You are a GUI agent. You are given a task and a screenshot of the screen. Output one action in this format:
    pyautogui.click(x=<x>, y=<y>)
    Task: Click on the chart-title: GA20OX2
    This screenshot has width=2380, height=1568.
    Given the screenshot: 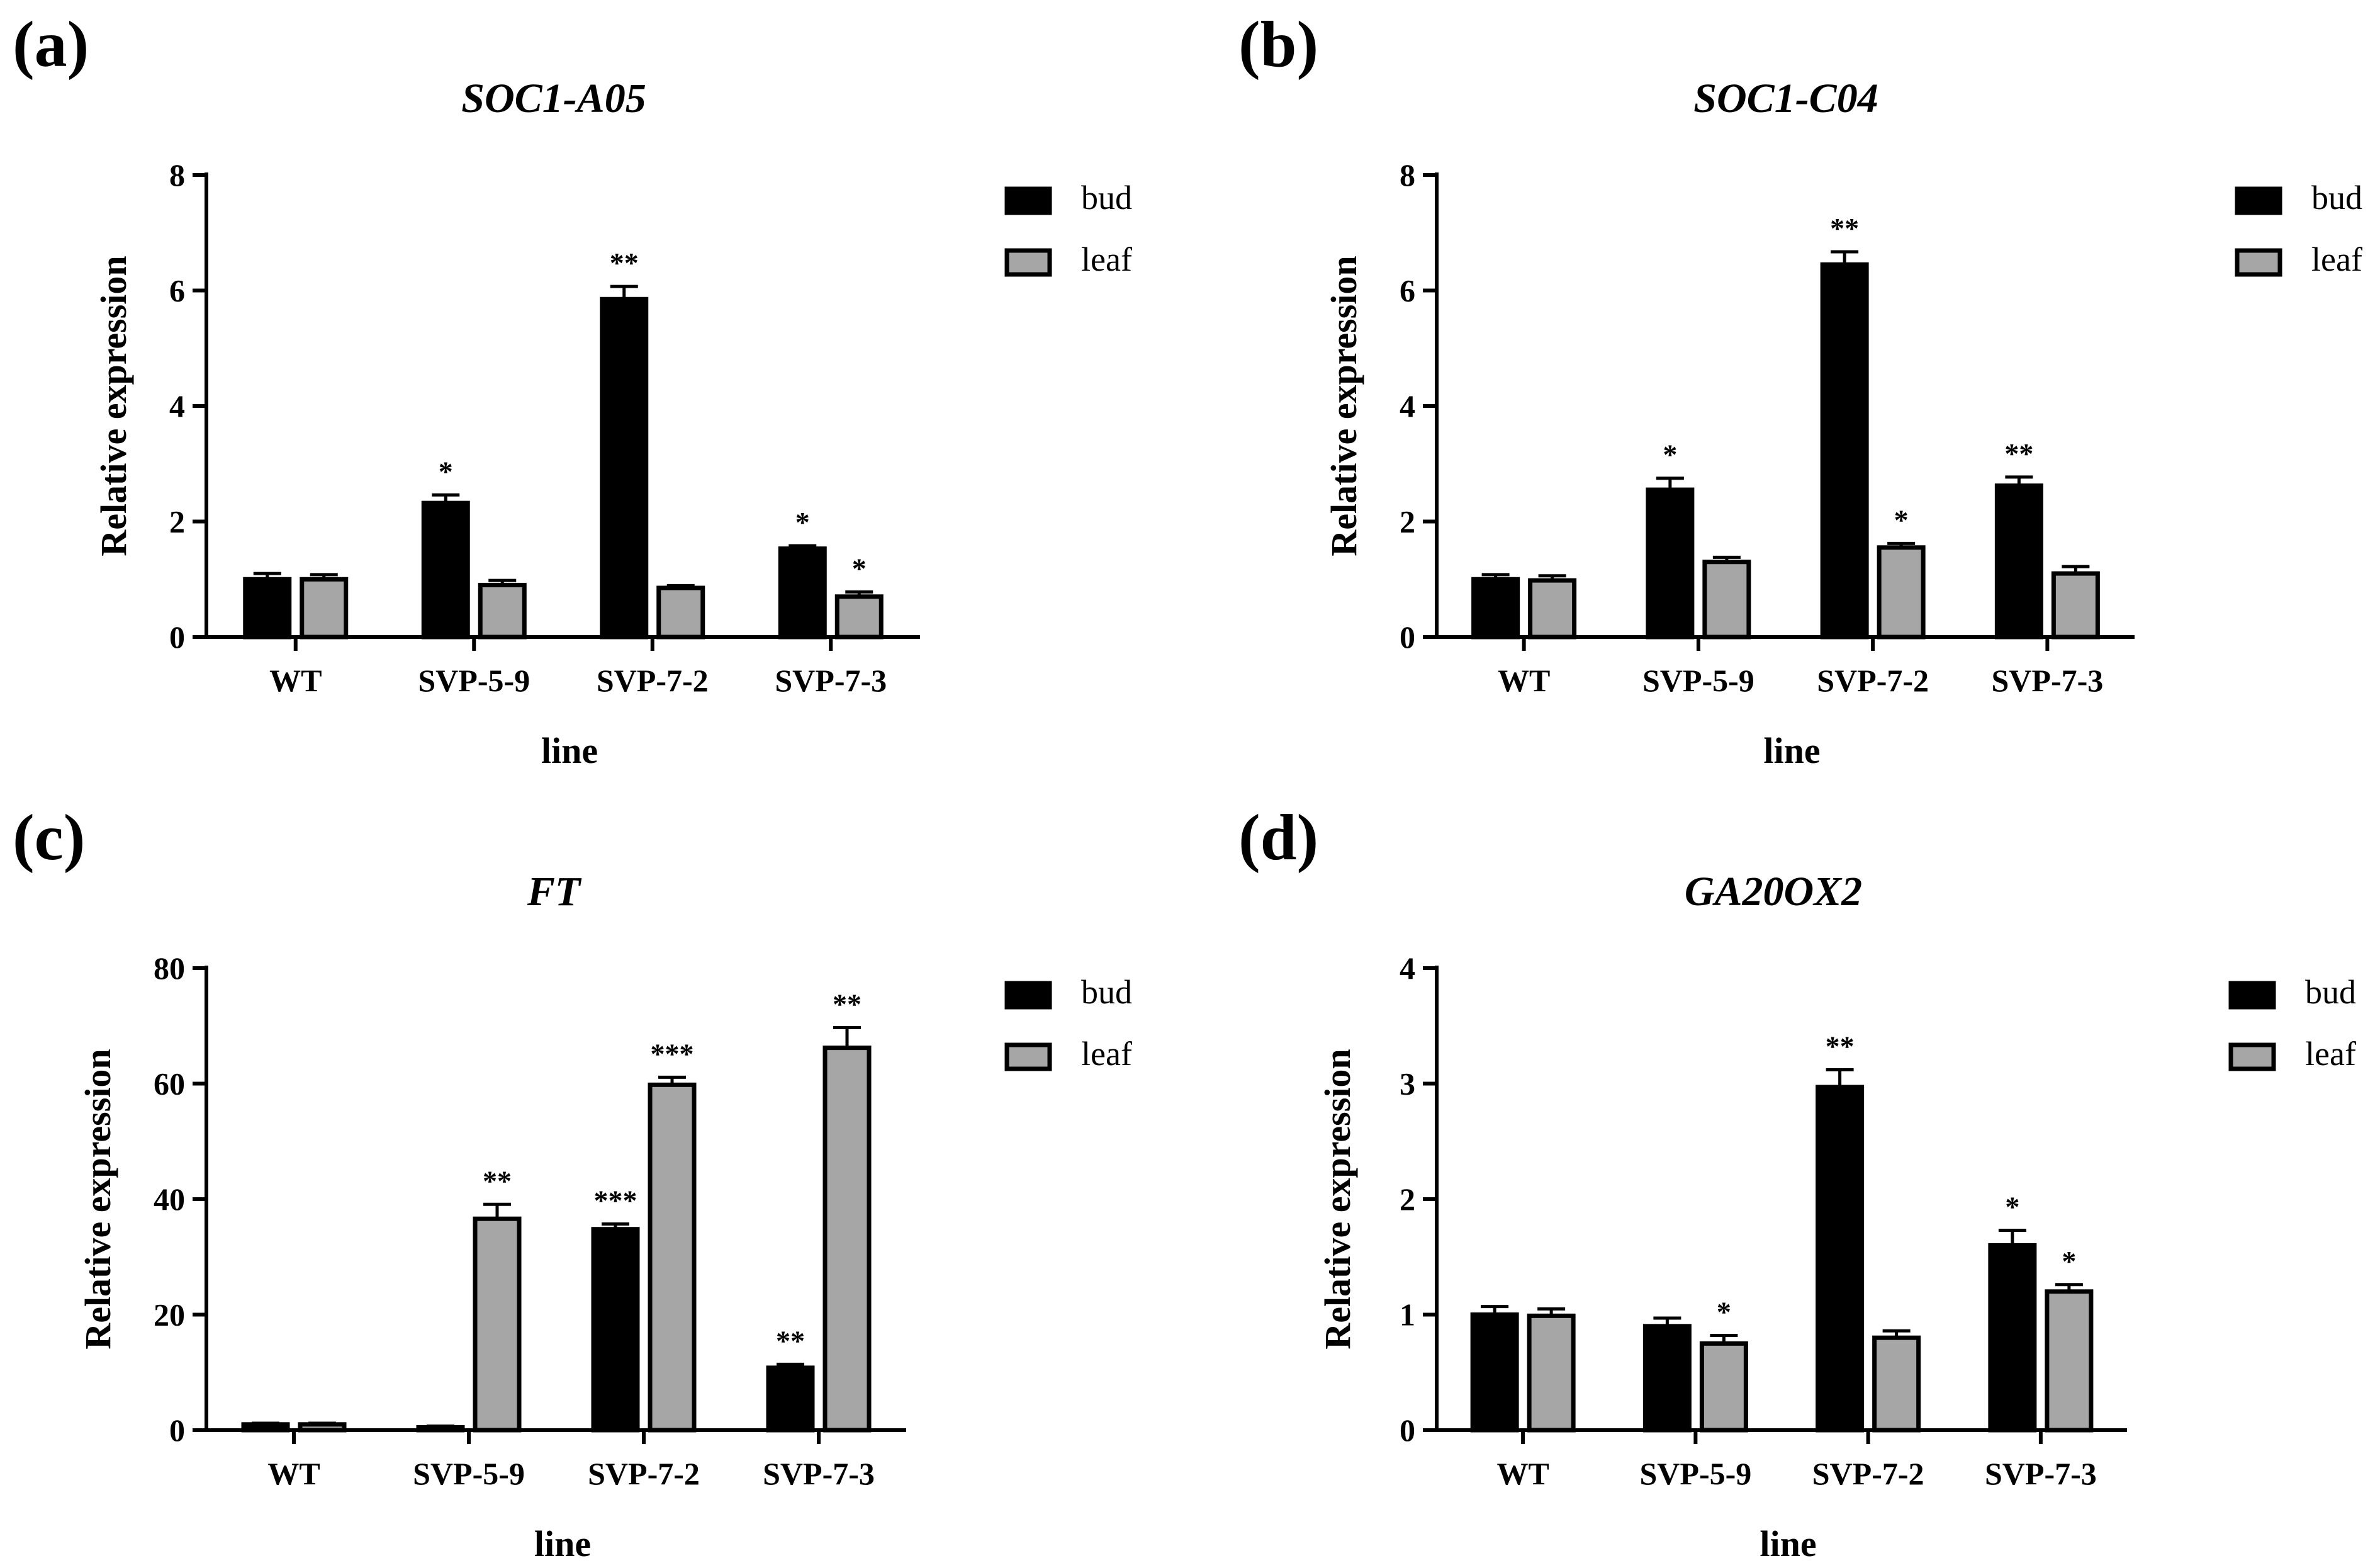 What is the action you would take?
    pyautogui.click(x=1773, y=892)
    